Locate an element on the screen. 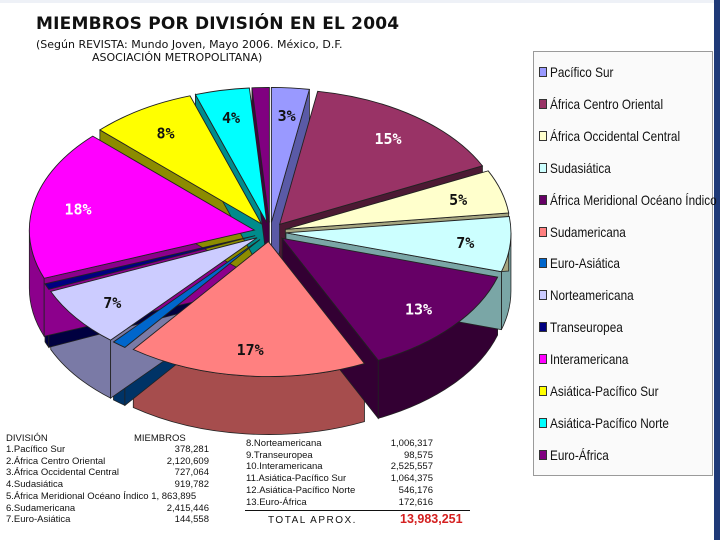 The image size is (720, 540). pie-label-sudasiatica: 7% is located at coordinates (465, 243).